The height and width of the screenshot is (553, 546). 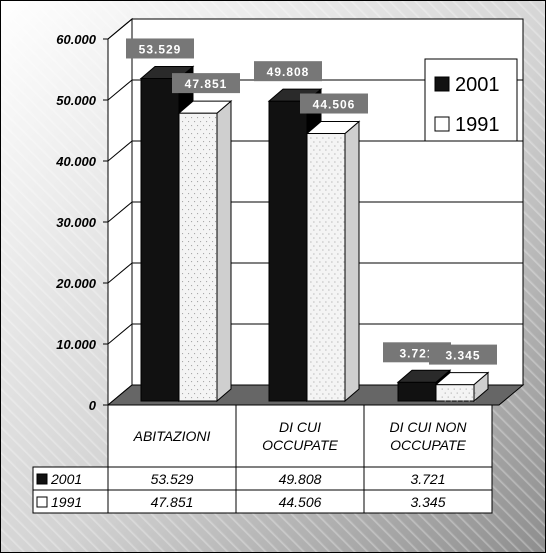 I want to click on table-cell: 47.851, so click(x=172, y=502).